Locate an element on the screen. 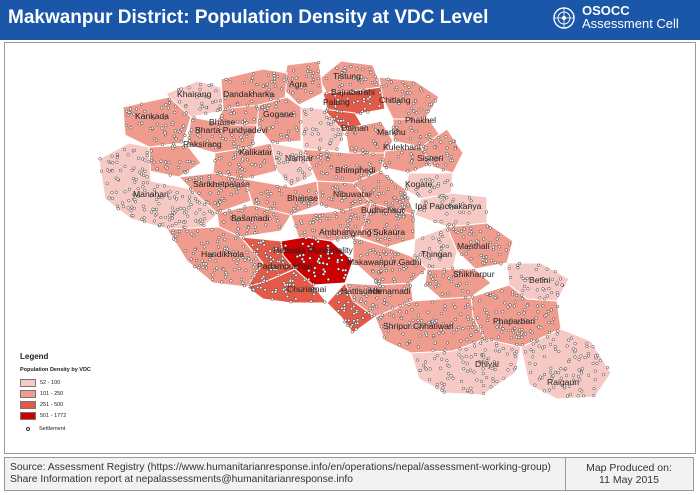 The height and width of the screenshot is (495, 700). legend-title: Legend is located at coordinates (34, 356).